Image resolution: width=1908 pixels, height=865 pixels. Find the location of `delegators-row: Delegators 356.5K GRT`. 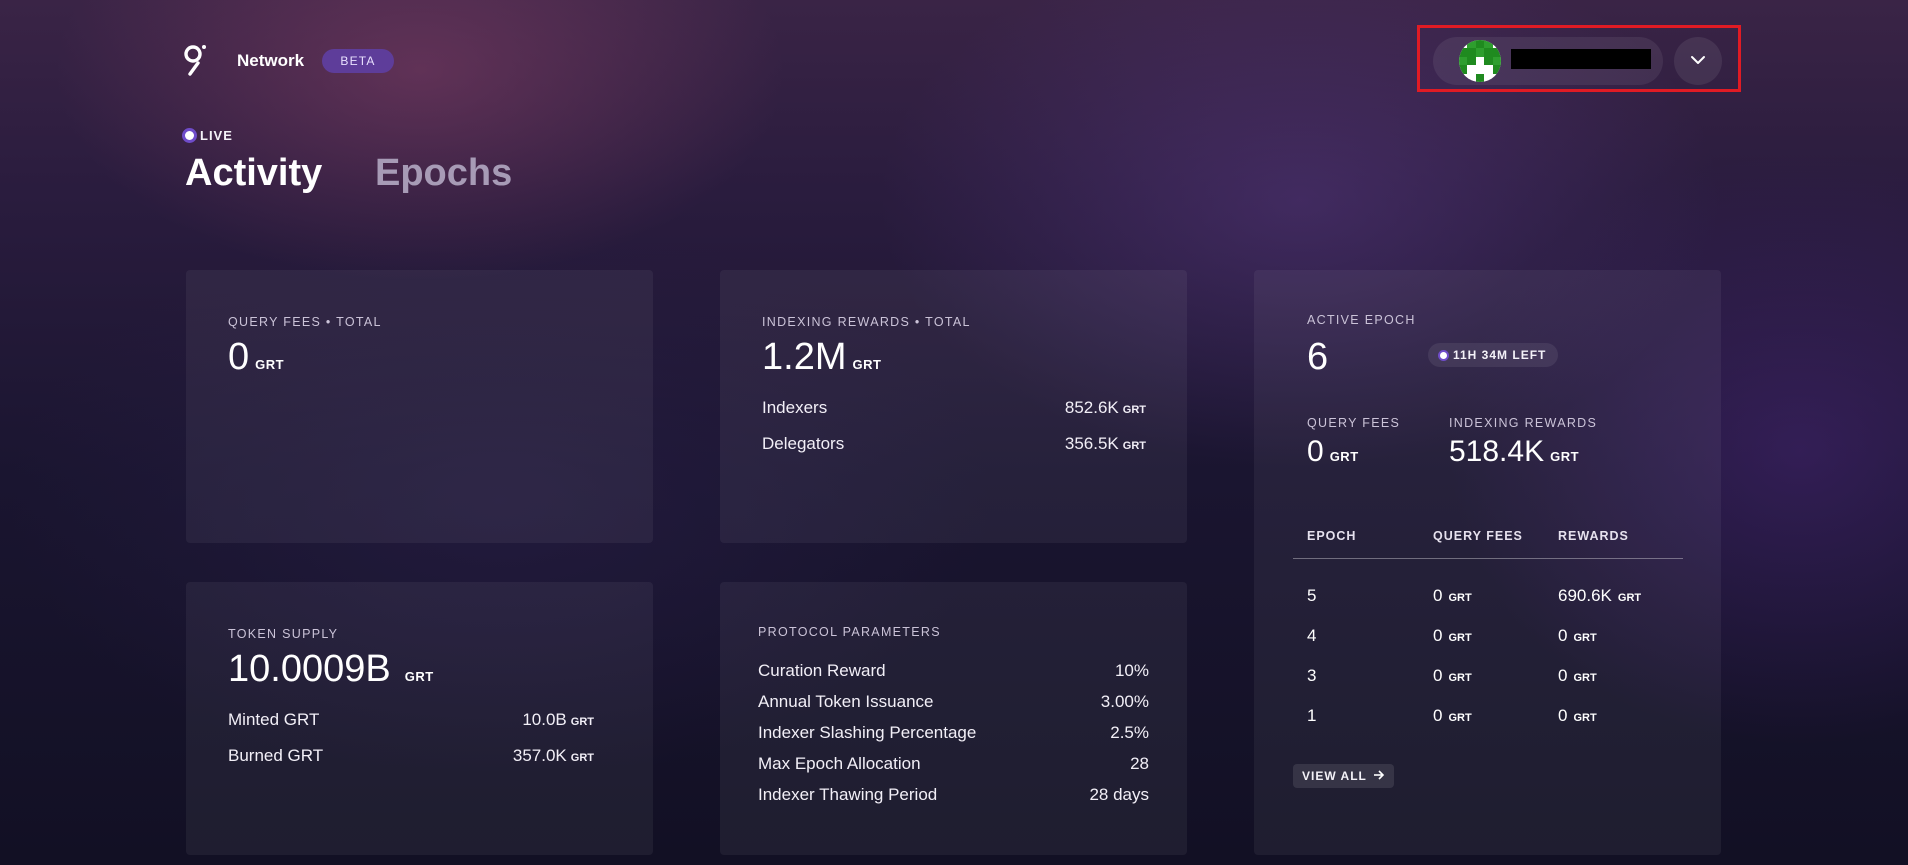

delegators-row: Delegators 356.5K GRT is located at coordinates (954, 443).